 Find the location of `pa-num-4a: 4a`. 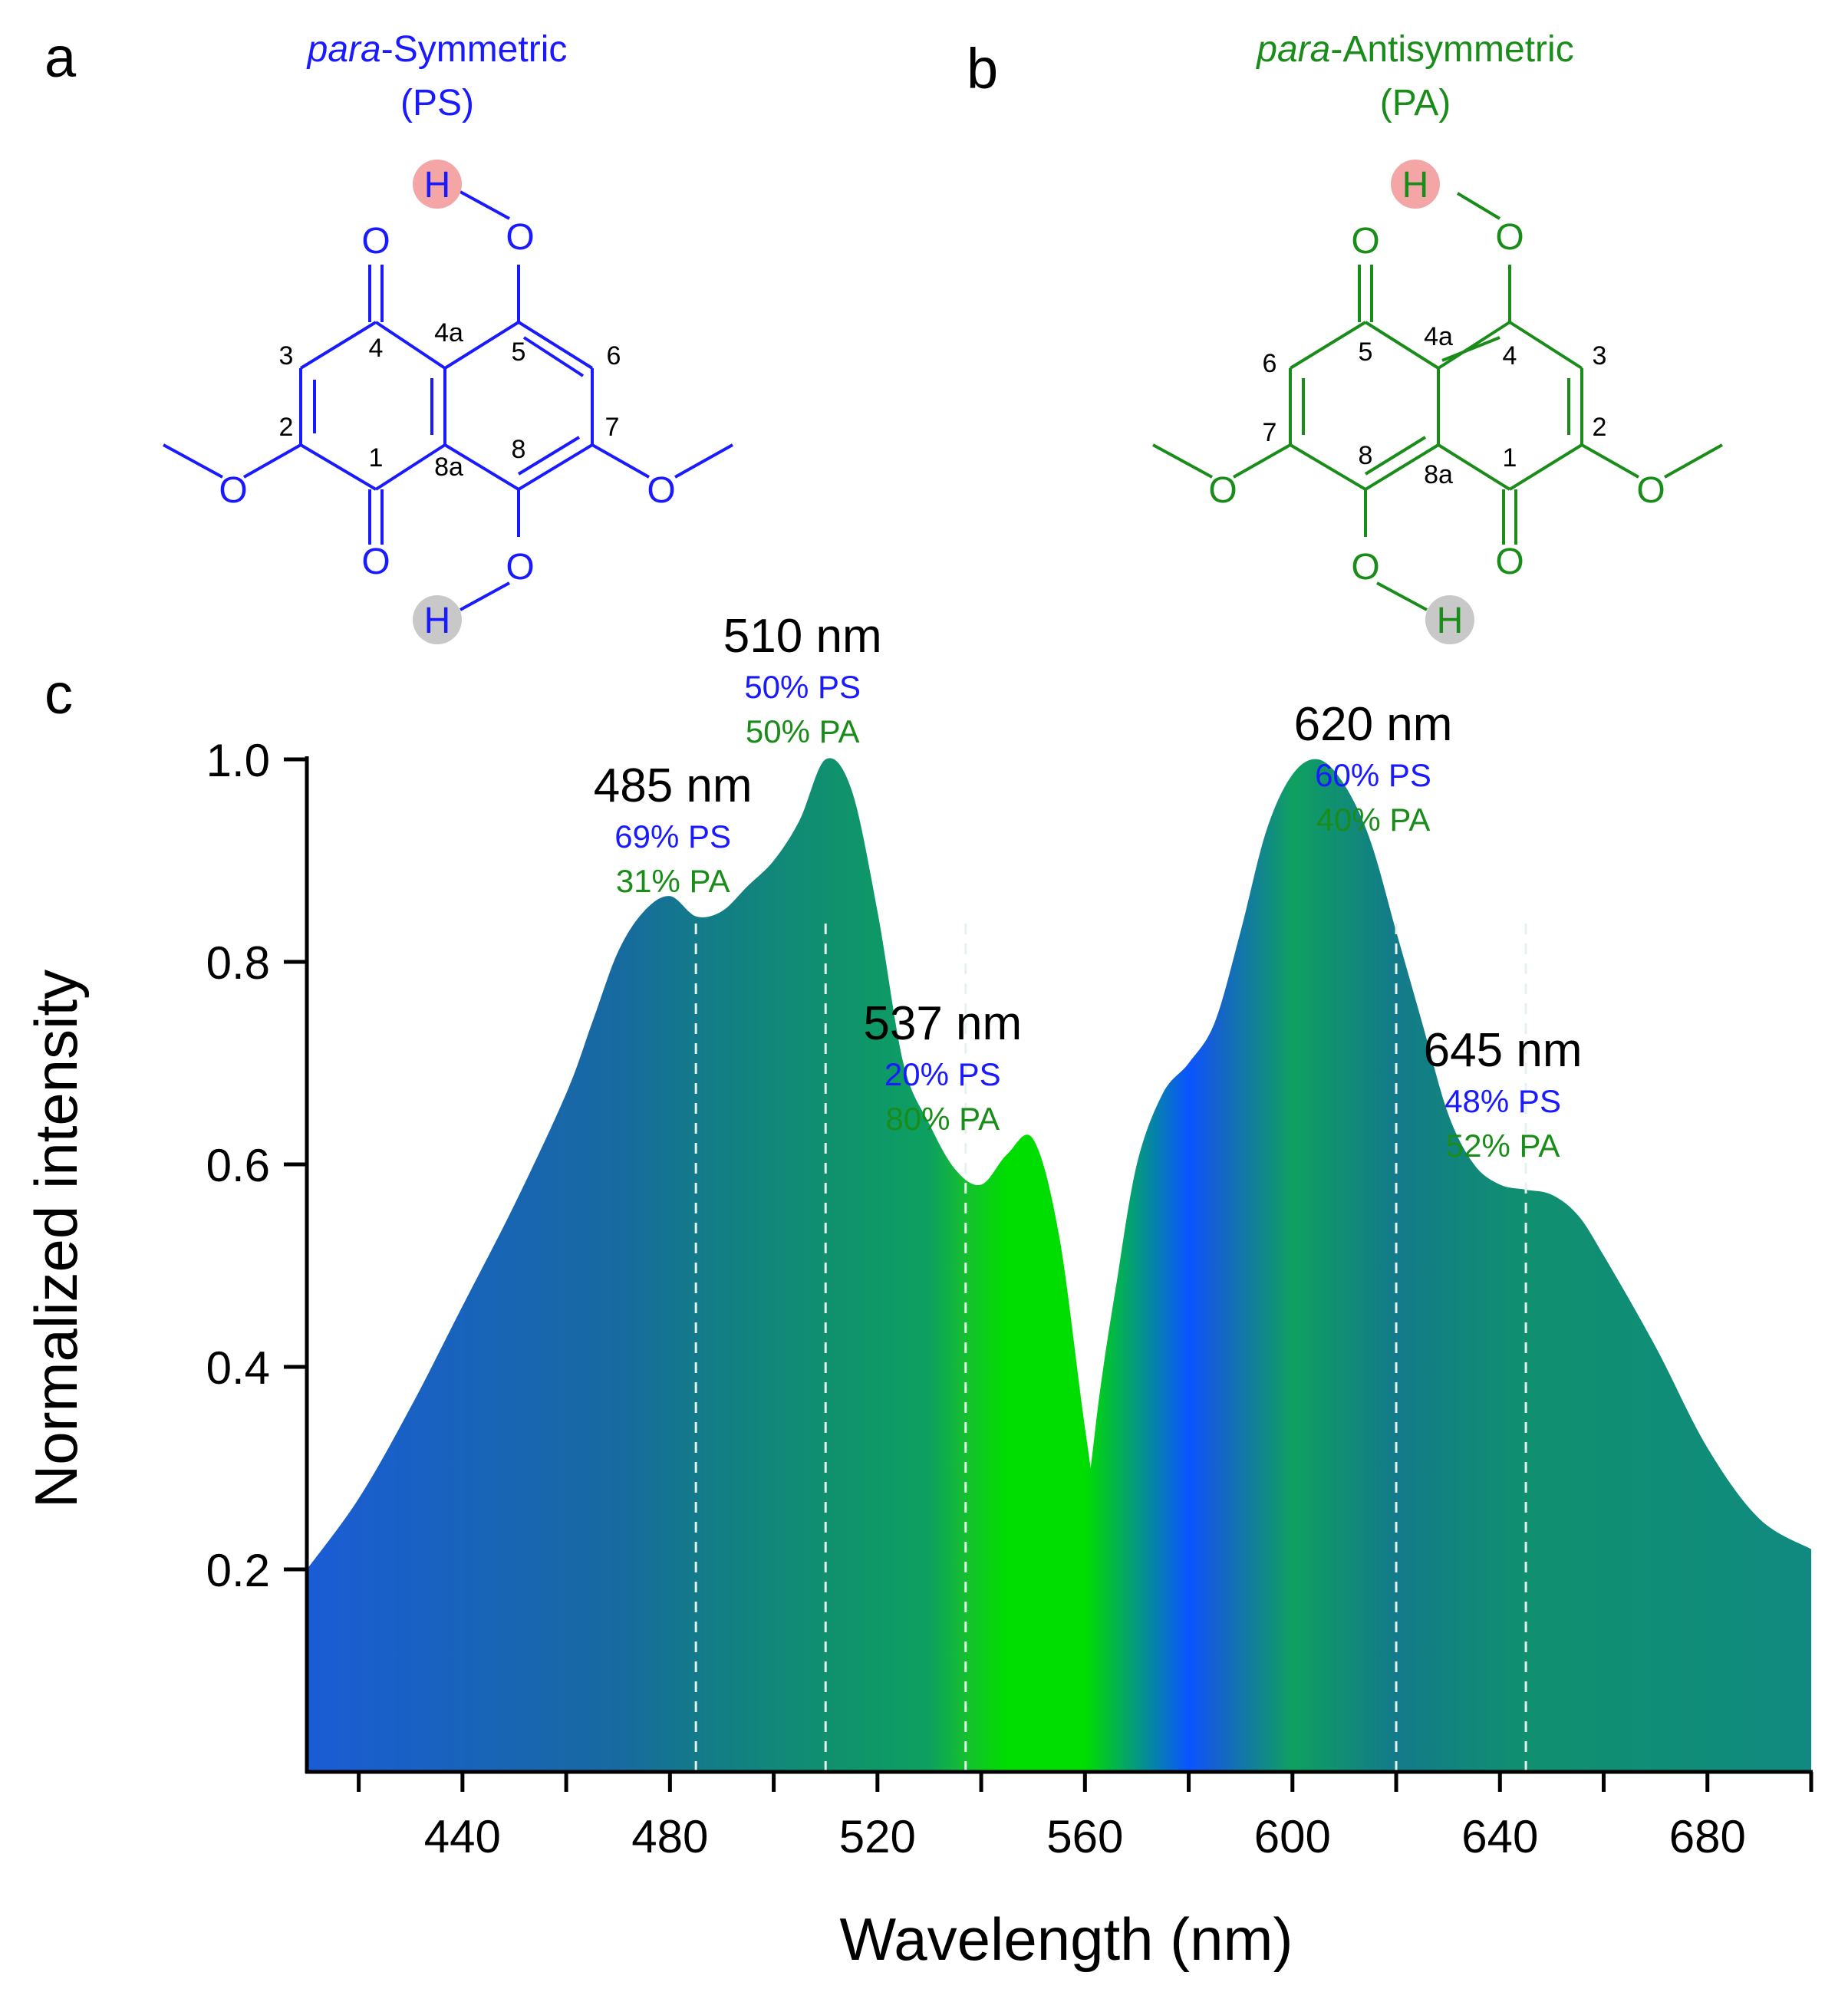

pa-num-4a: 4a is located at coordinates (1438, 336).